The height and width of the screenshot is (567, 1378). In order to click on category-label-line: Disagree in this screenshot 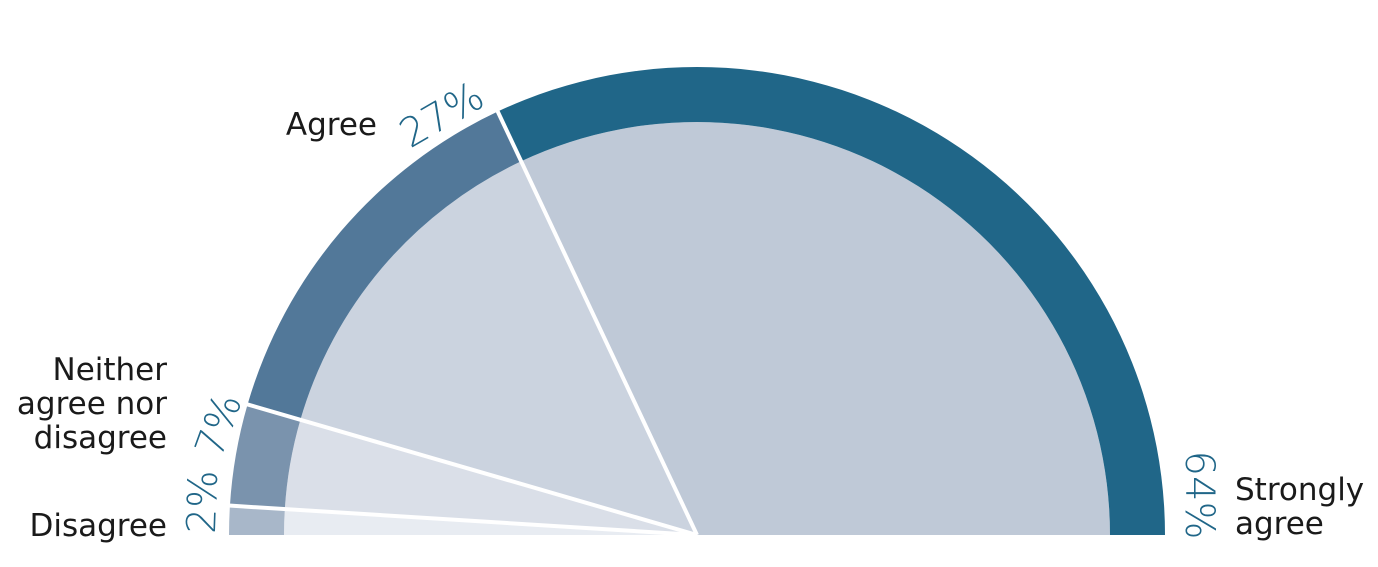, I will do `click(98, 526)`.